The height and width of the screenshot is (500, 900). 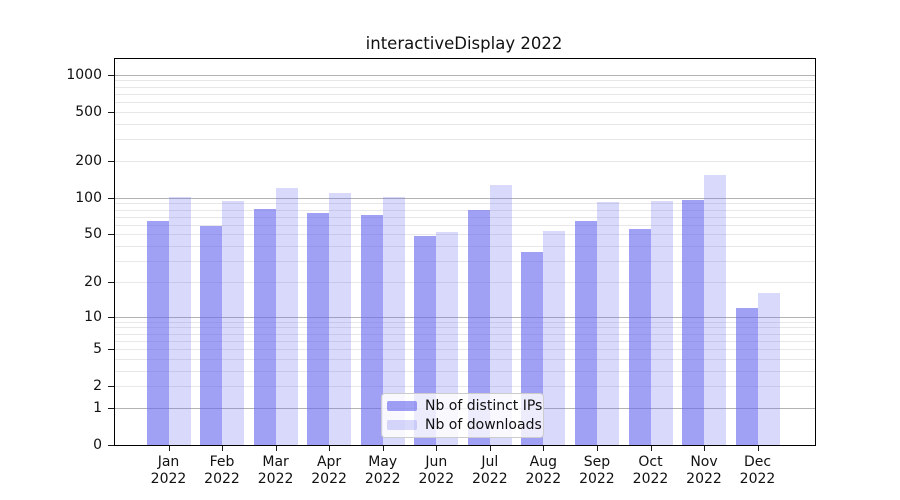 What do you see at coordinates (329, 470) in the screenshot?
I see `x-tick-label-apr: Apr 2022` at bounding box center [329, 470].